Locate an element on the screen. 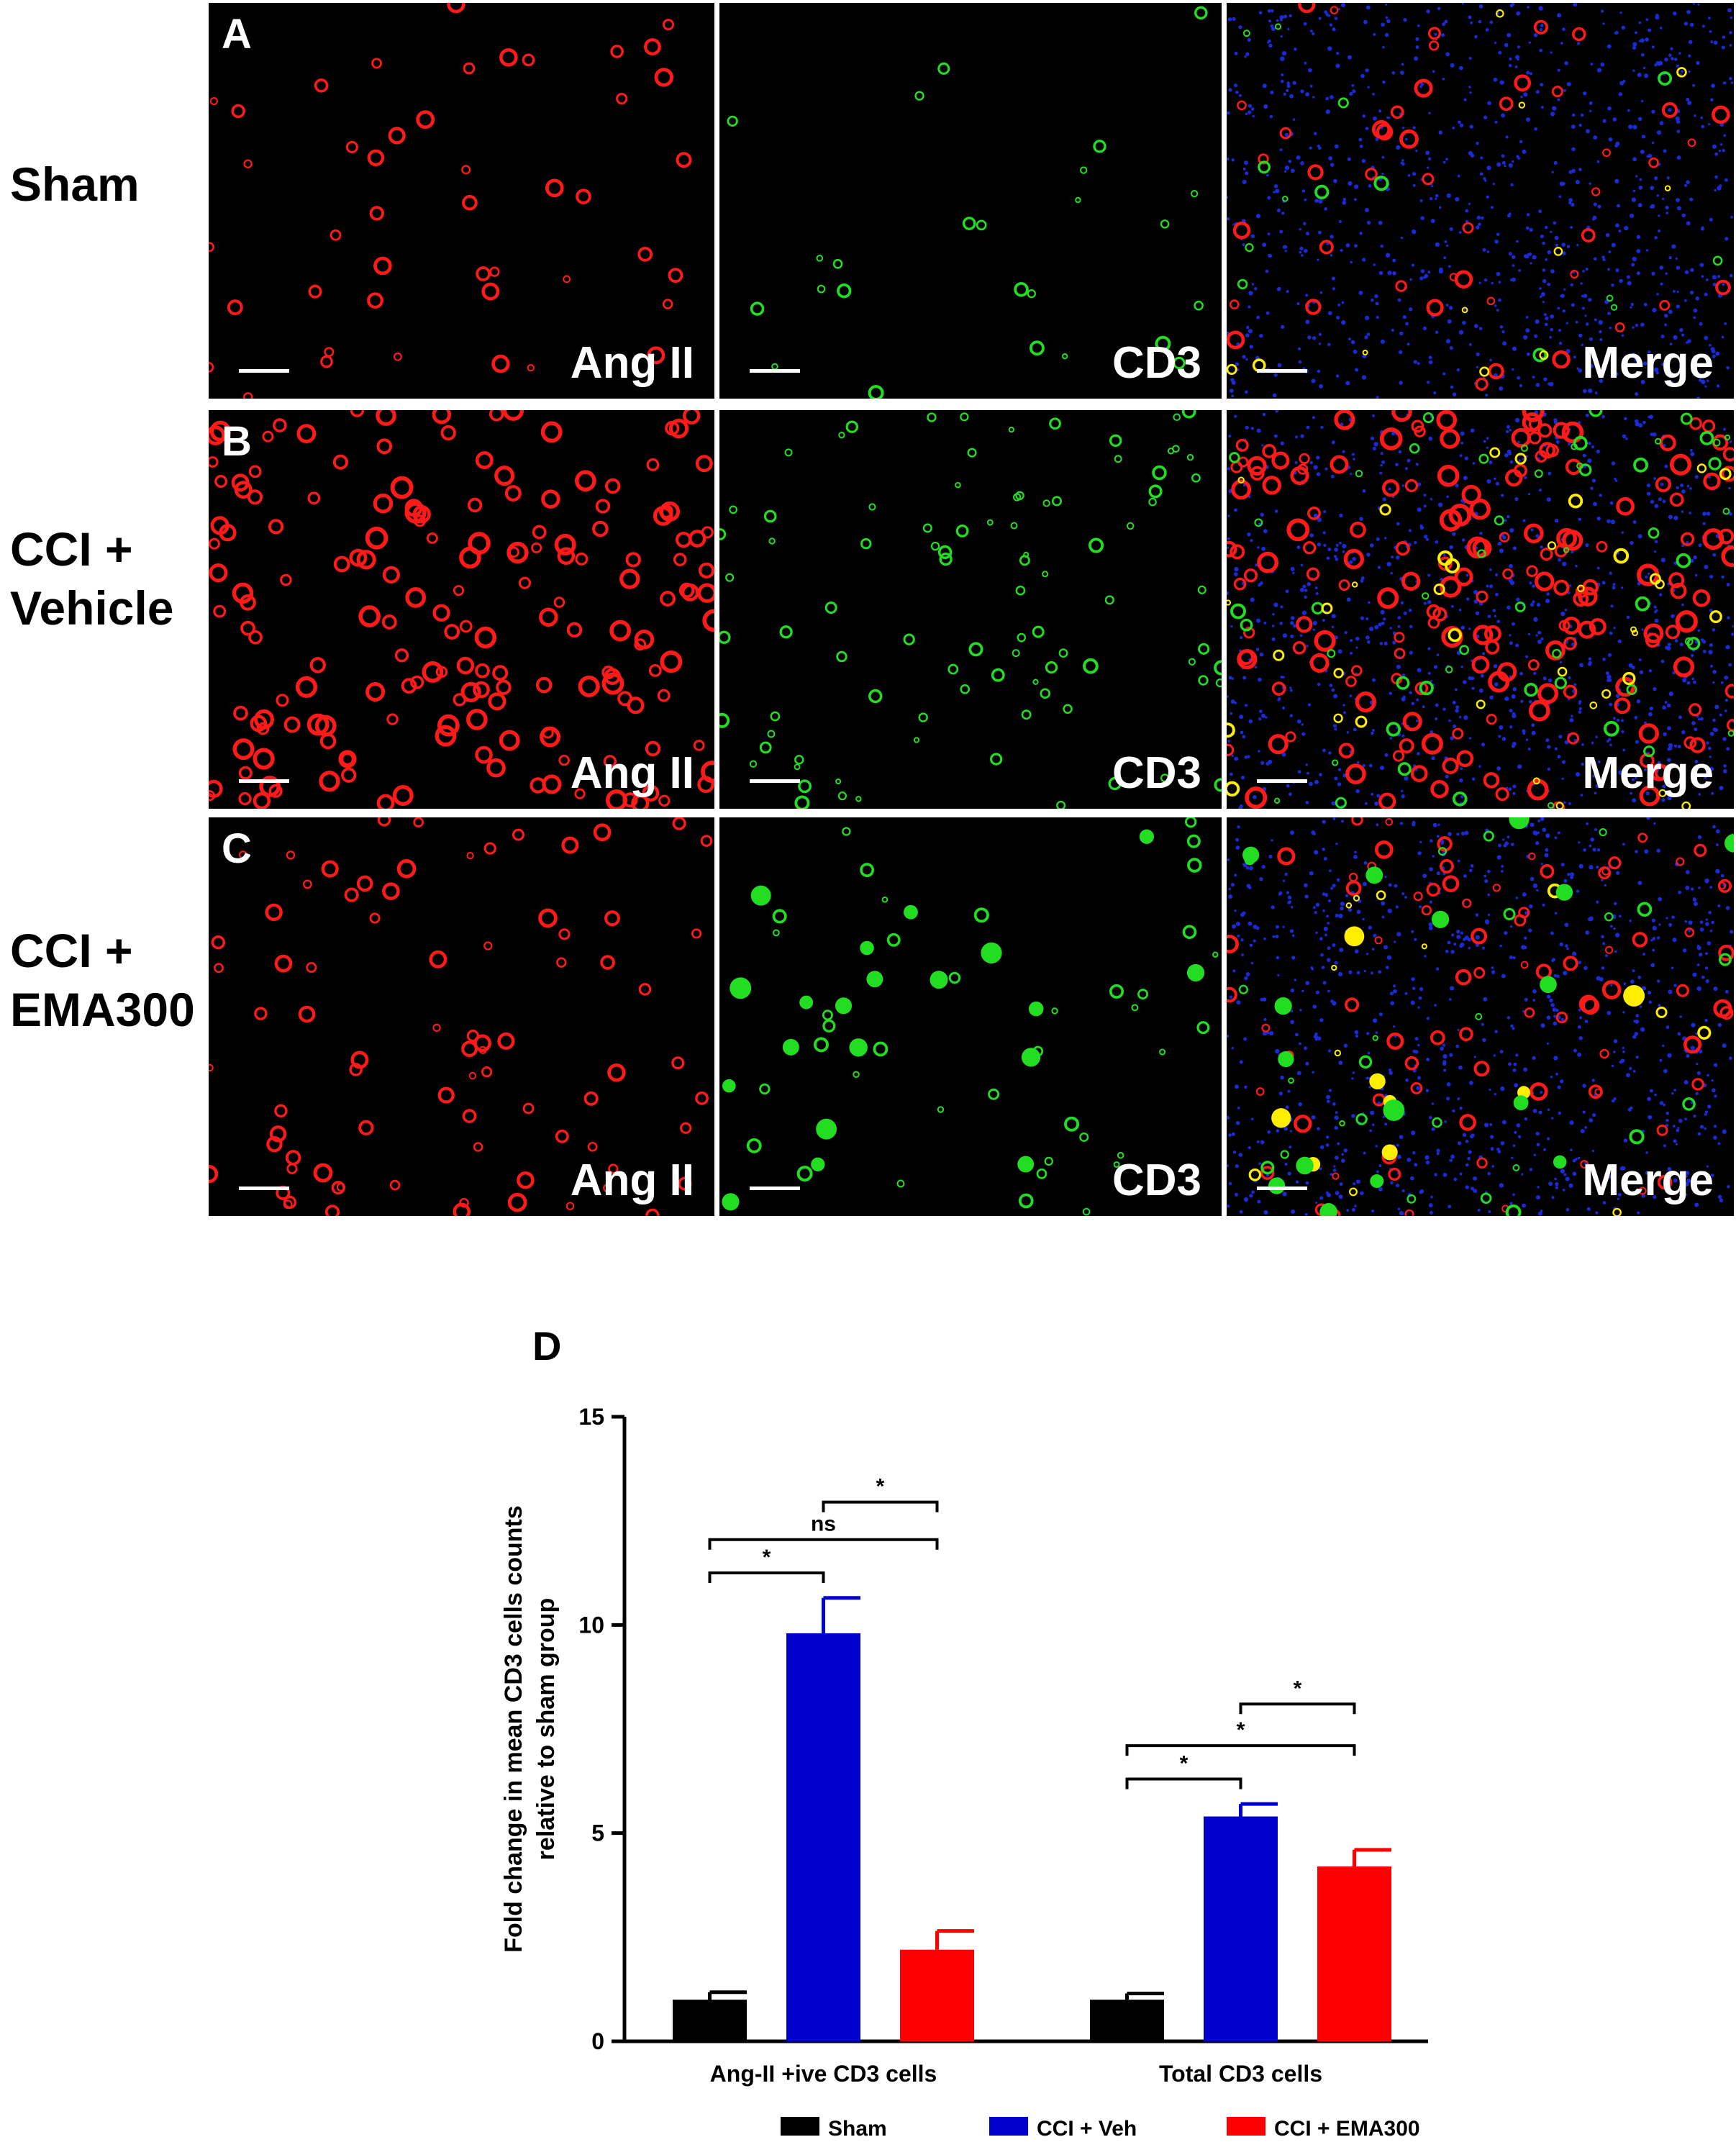 This screenshot has width=1736, height=2155. significance-label: ns is located at coordinates (823, 1524).